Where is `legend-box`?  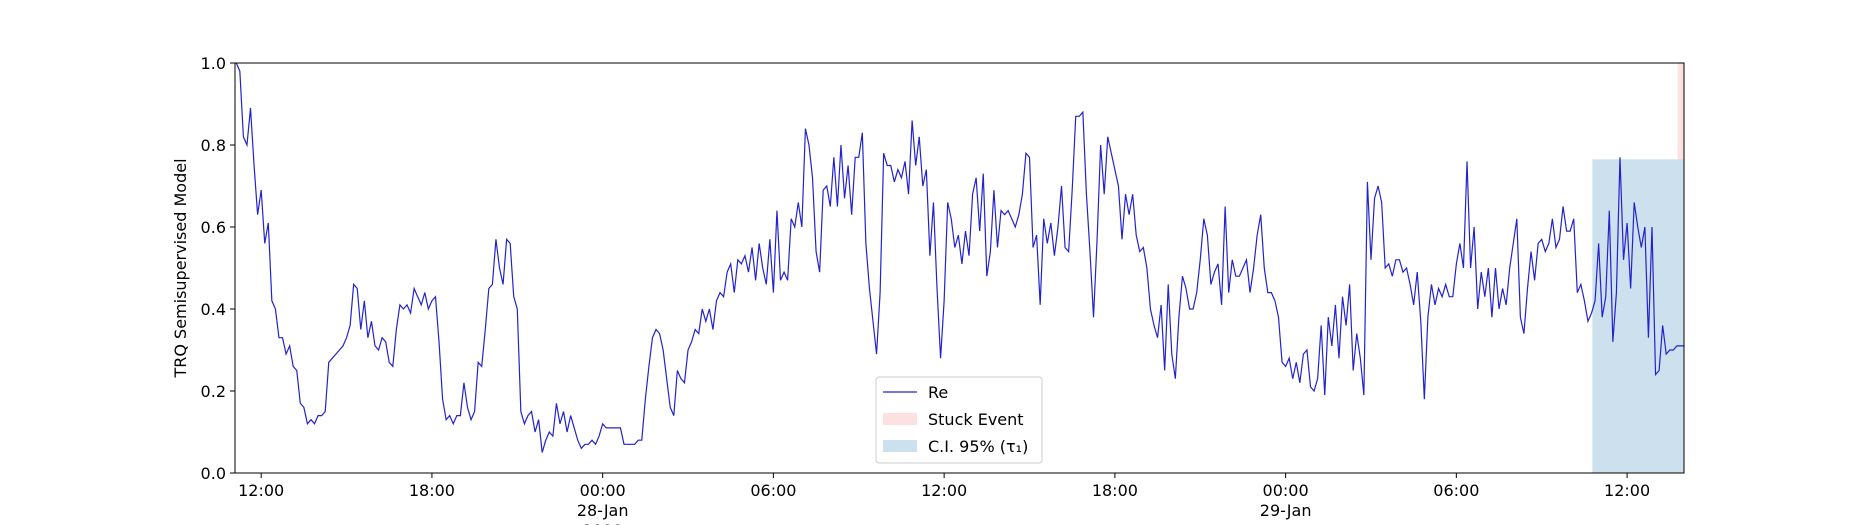
legend-box is located at coordinates (959, 420).